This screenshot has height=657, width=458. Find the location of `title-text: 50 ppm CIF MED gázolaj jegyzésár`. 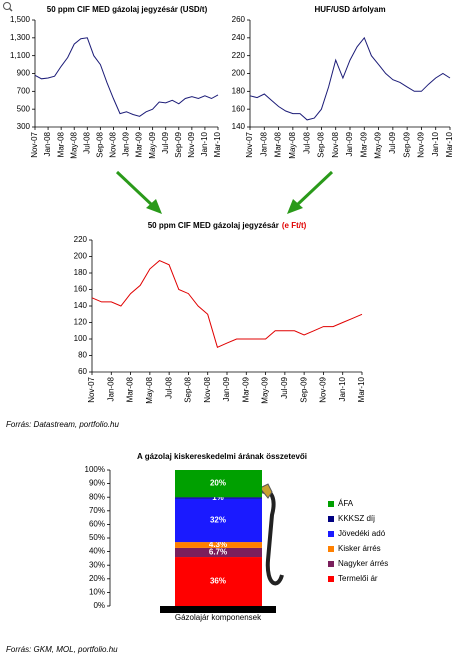

title-text: 50 ppm CIF MED gázolaj jegyzésár is located at coordinates (213, 225).